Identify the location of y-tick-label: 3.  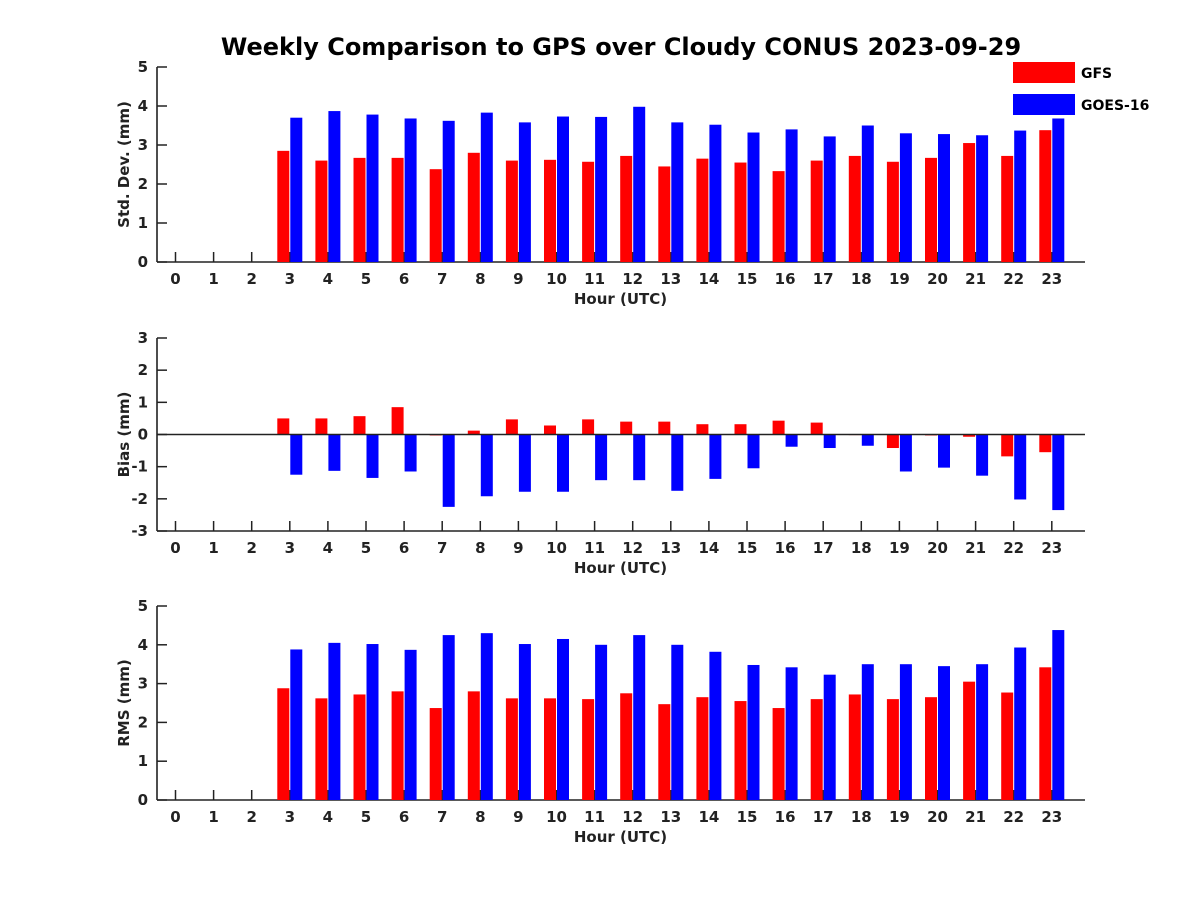
(143, 338).